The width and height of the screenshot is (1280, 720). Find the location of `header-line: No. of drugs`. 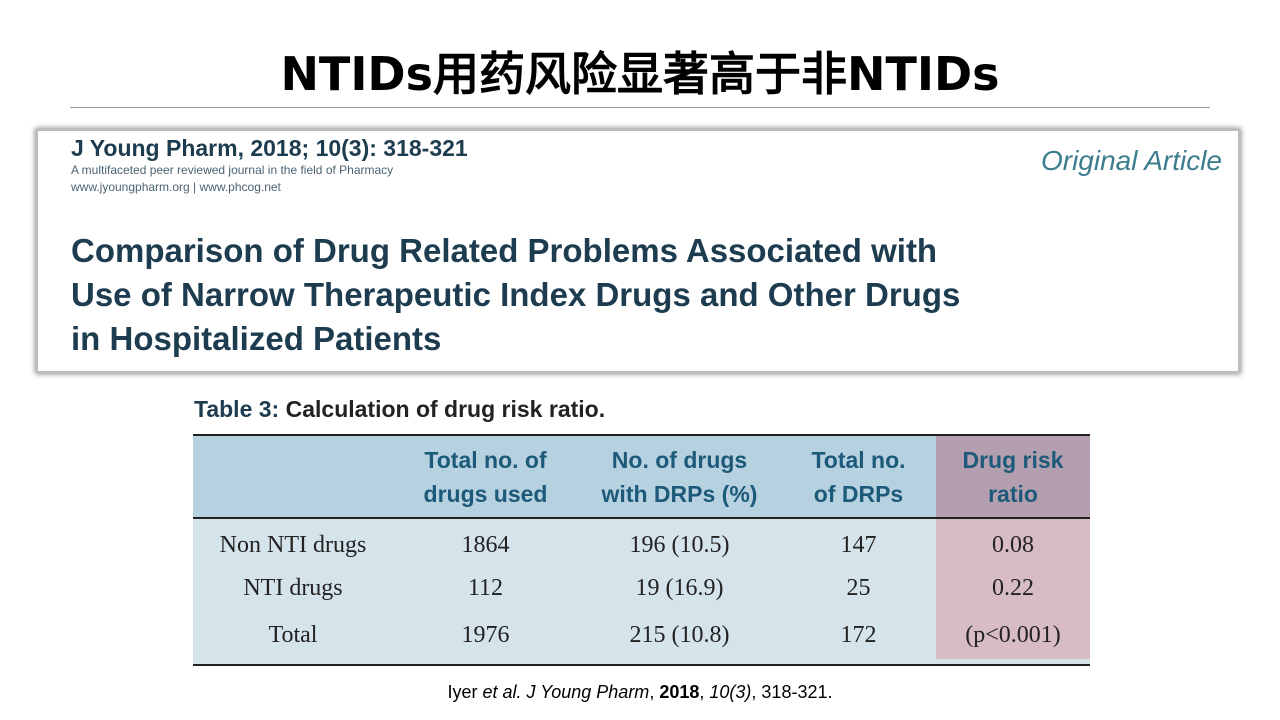

header-line: No. of drugs is located at coordinates (679, 459).